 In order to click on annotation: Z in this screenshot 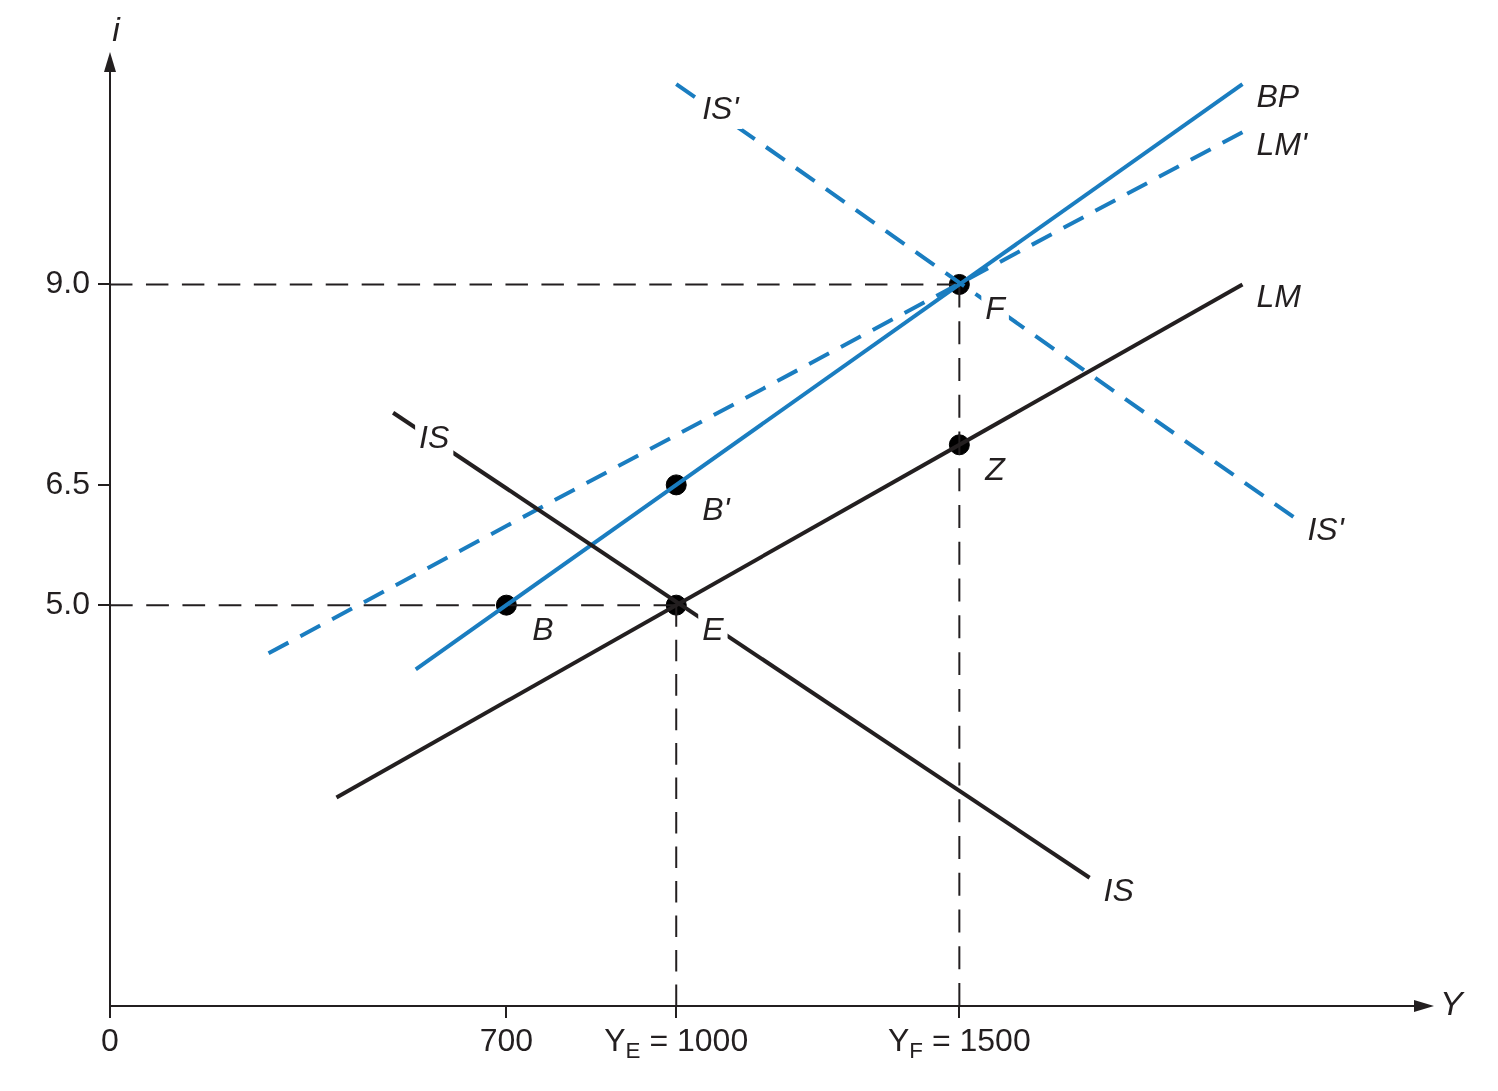, I will do `click(995, 468)`.